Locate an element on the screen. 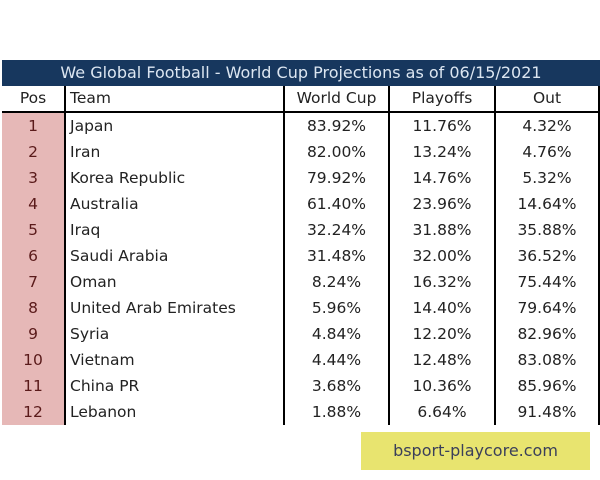  table-row: 9 Syria 4.84% 12.20% 82.96% is located at coordinates (301, 334).